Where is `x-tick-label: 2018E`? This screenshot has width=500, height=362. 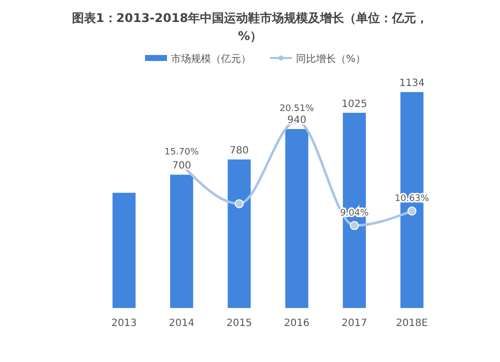 x-tick-label: 2018E is located at coordinates (412, 323).